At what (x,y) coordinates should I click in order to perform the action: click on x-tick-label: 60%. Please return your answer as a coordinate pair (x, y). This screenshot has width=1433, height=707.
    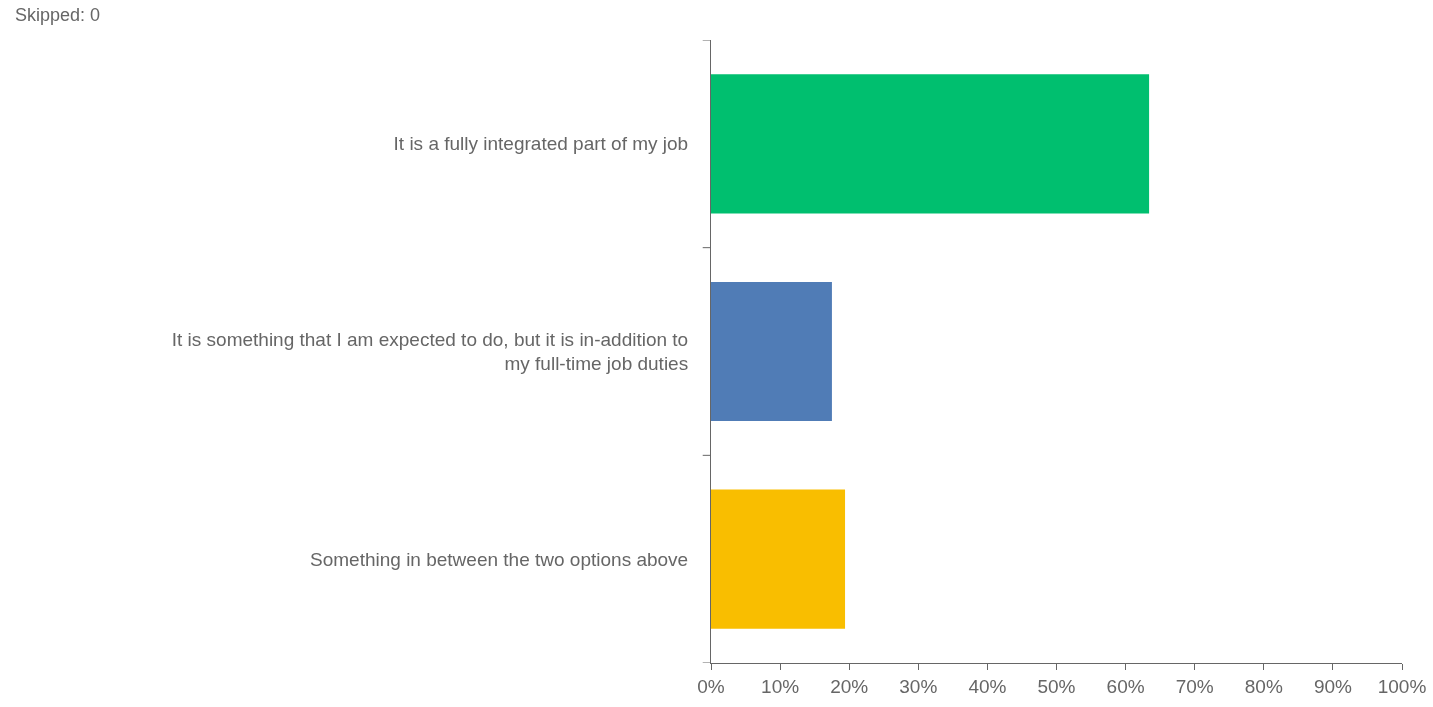
    Looking at the image, I should click on (1125, 686).